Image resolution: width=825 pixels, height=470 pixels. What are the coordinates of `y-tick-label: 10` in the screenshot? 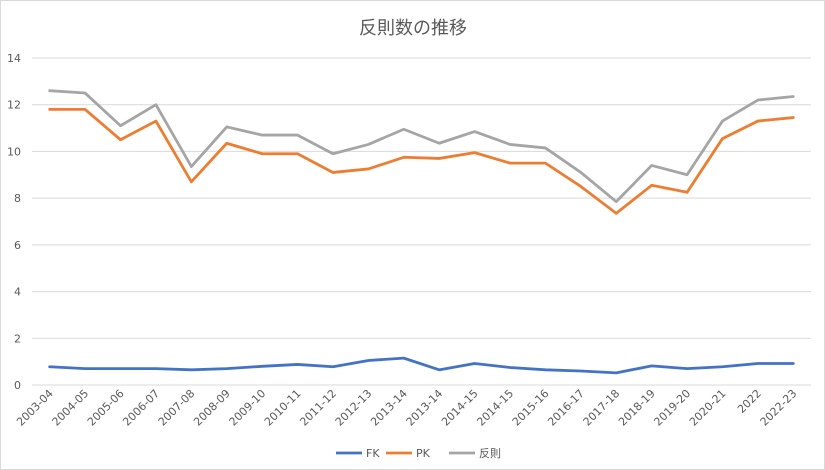 It's located at (14, 151).